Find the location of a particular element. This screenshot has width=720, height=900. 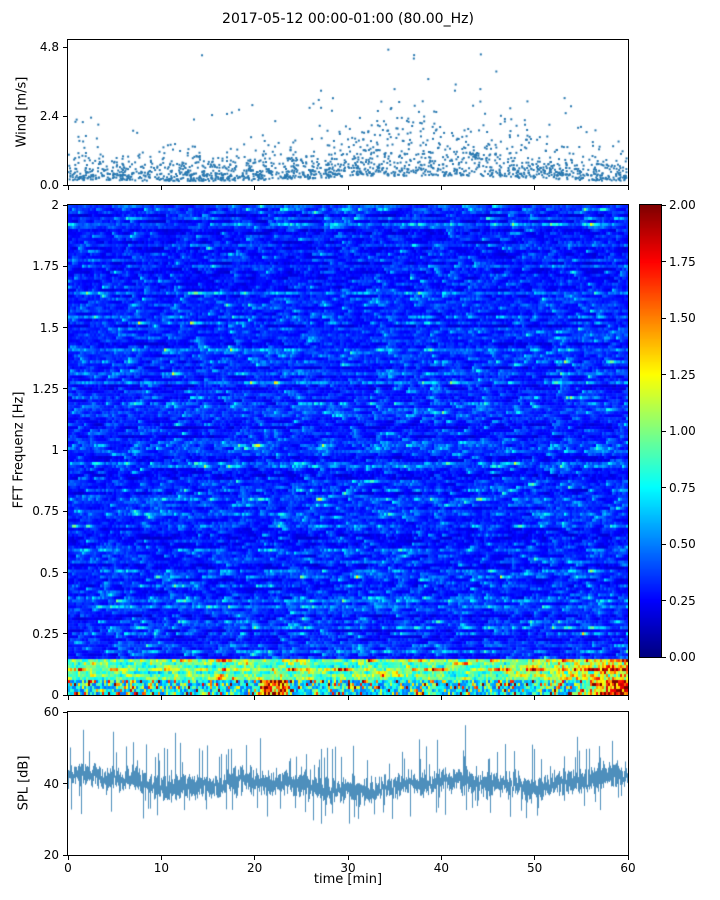

spl-line-canvas is located at coordinates (348, 783).